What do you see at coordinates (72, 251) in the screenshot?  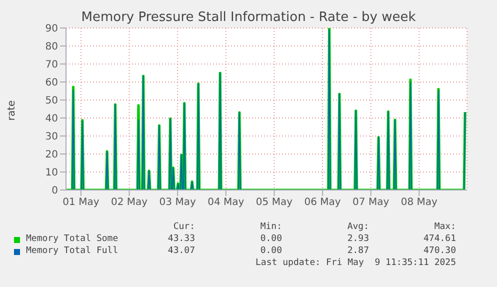 I see `legend-label: Memory Total Full` at bounding box center [72, 251].